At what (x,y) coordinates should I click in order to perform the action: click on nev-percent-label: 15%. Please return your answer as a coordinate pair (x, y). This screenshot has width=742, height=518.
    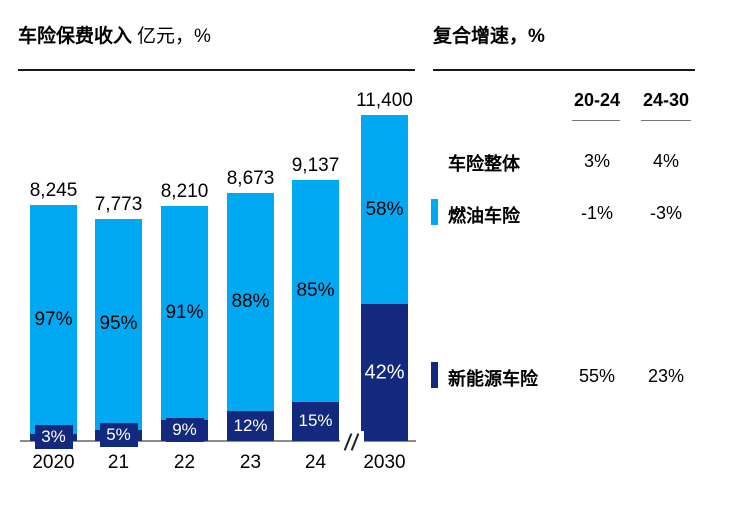
    Looking at the image, I should click on (315, 421).